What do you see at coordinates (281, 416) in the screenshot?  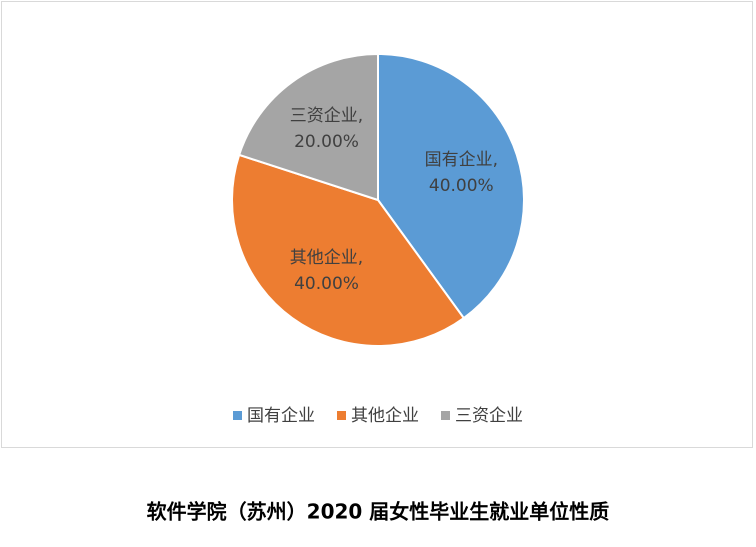 I see `legend-label: 国有企业` at bounding box center [281, 416].